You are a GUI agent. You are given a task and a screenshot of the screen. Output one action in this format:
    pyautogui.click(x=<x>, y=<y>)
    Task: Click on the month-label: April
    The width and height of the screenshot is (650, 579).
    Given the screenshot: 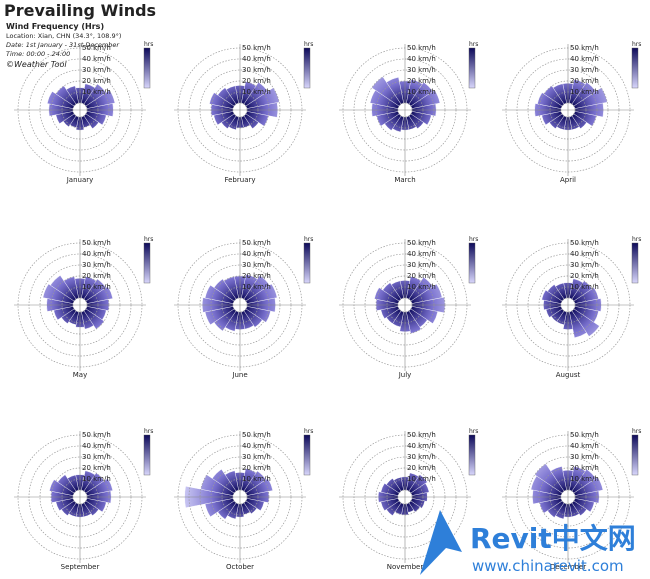 What is the action you would take?
    pyautogui.click(x=568, y=180)
    